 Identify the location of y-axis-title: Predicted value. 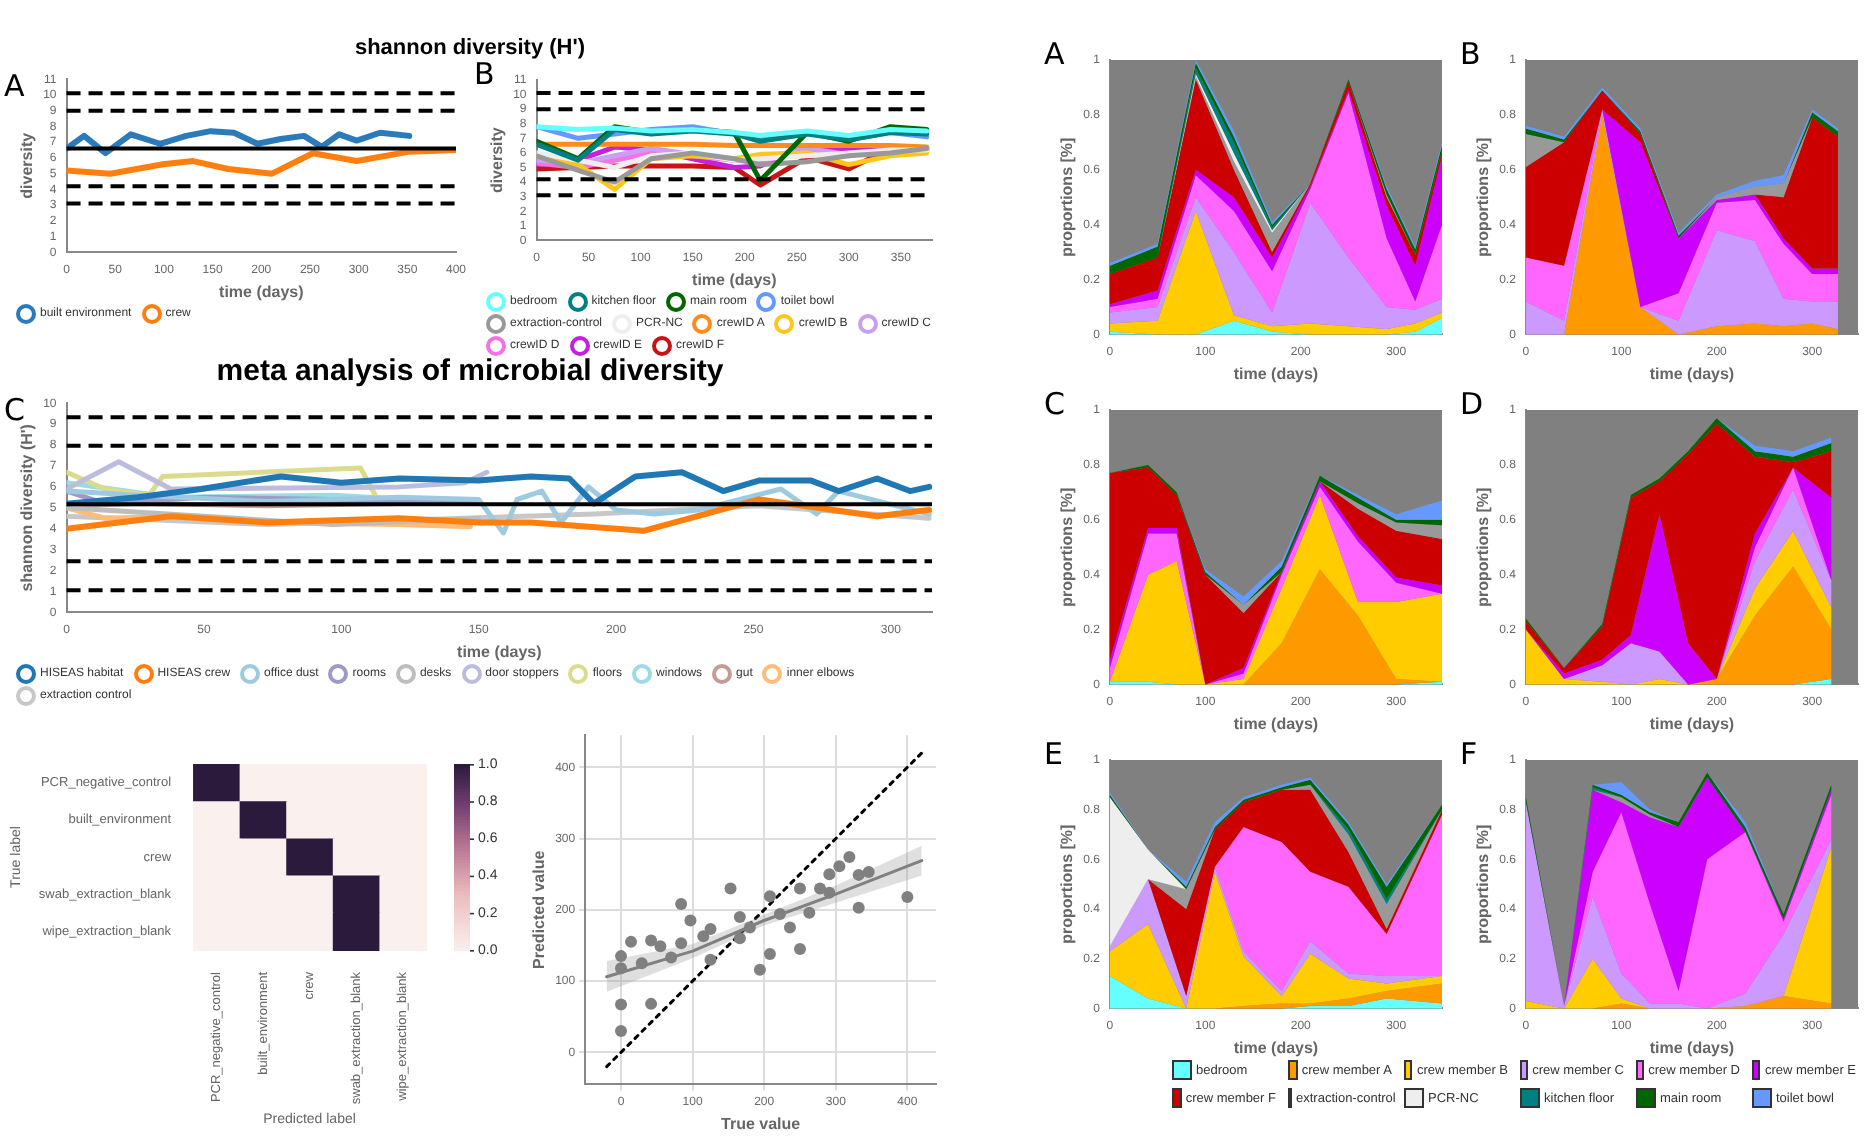
(539, 909).